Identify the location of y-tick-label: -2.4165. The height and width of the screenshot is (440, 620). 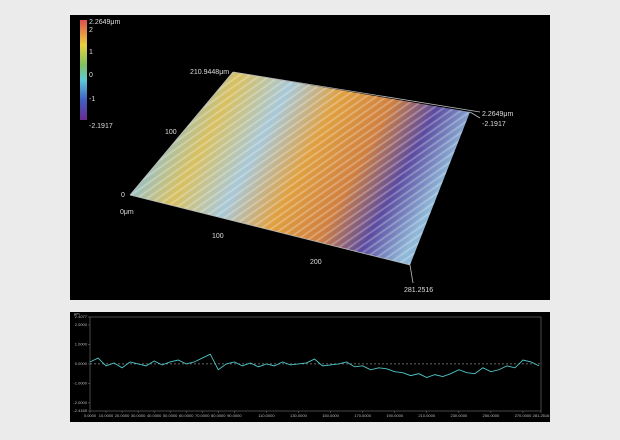
(80, 410).